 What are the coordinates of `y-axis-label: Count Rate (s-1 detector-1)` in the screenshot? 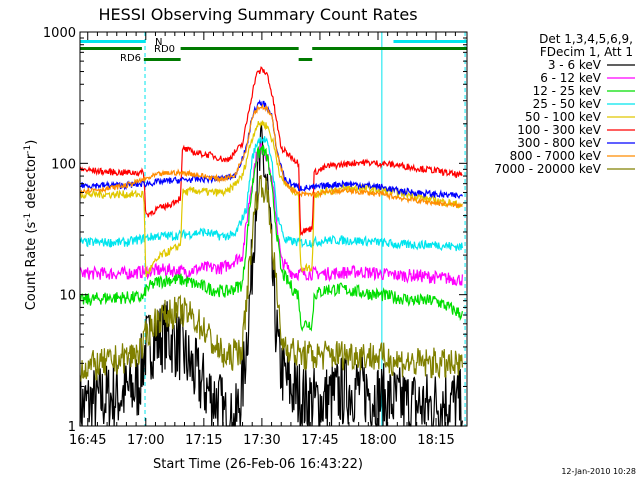 It's located at (31, 225).